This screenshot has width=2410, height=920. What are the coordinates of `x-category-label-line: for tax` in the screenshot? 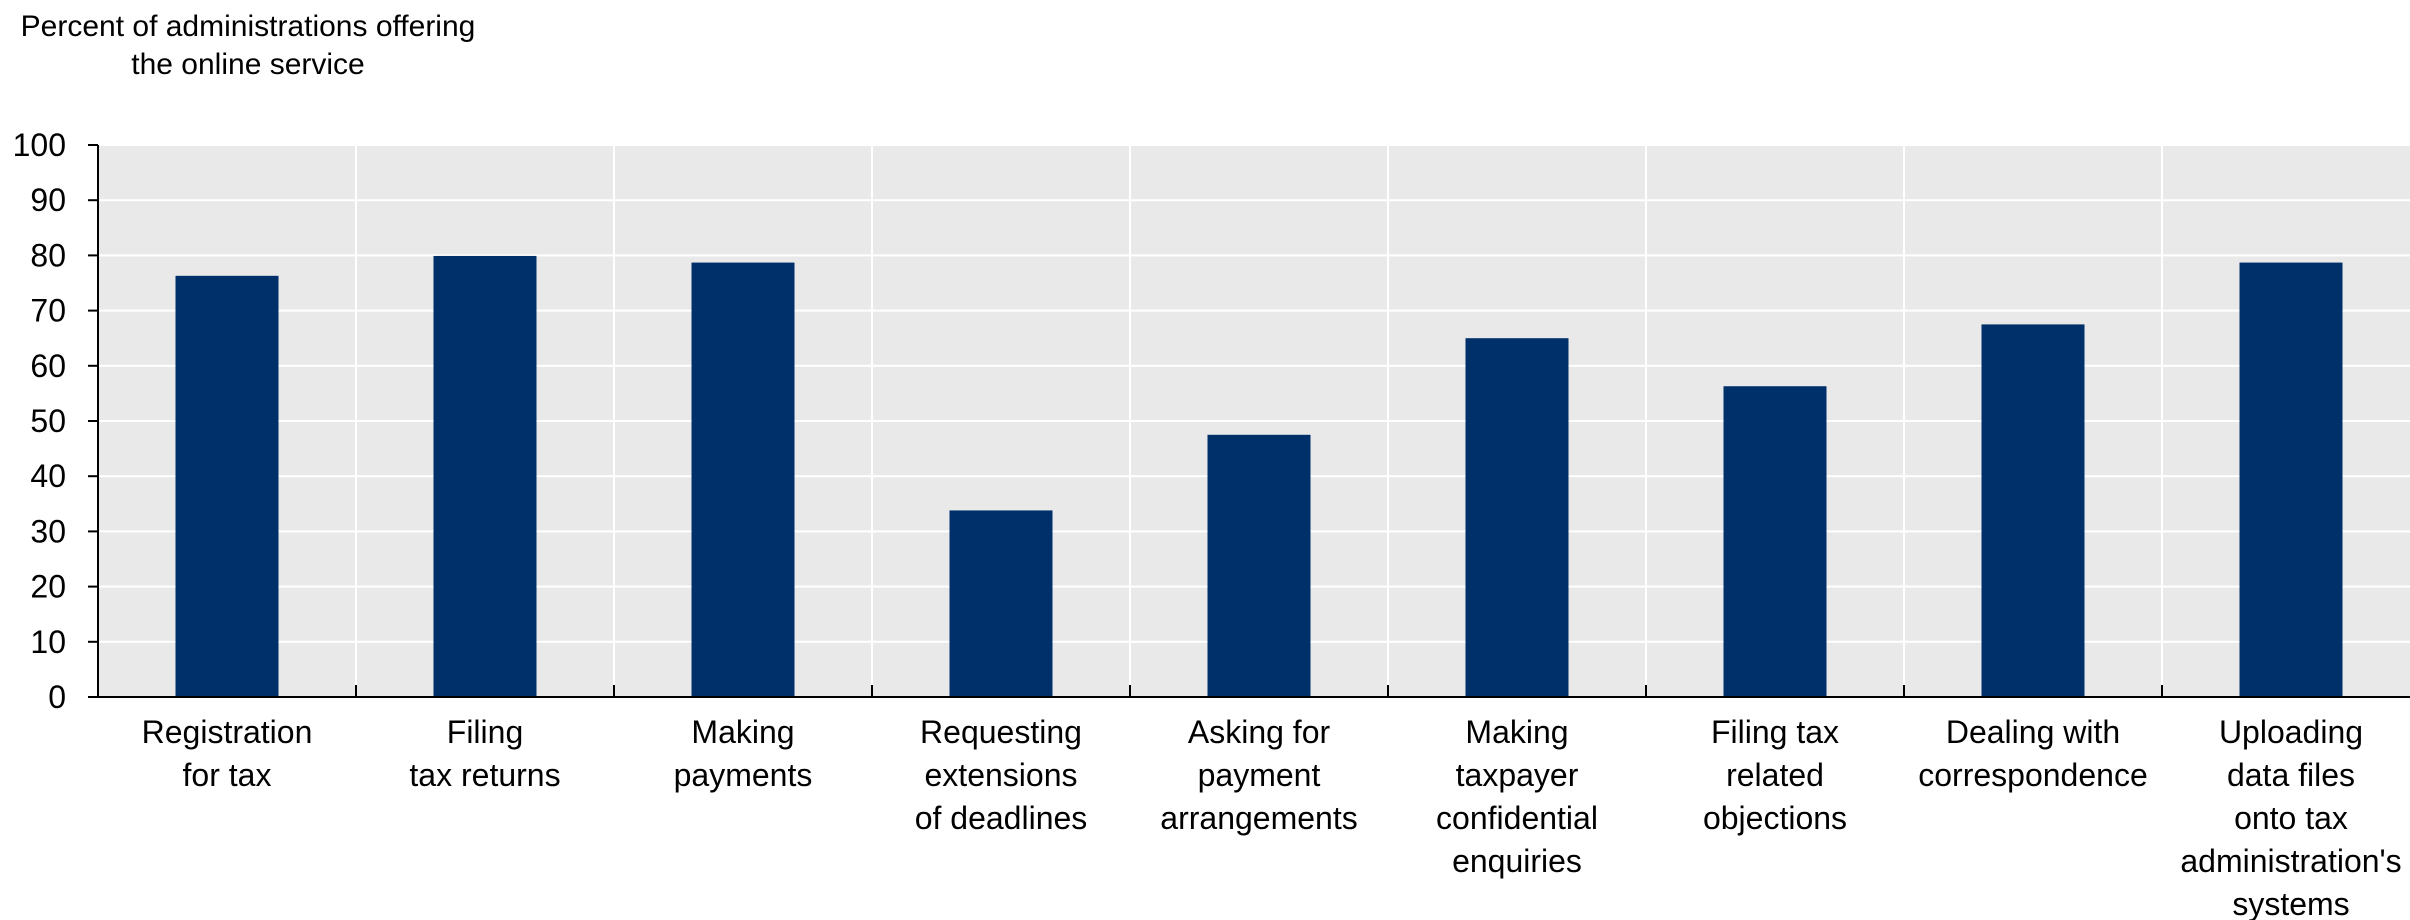 It's located at (227, 775).